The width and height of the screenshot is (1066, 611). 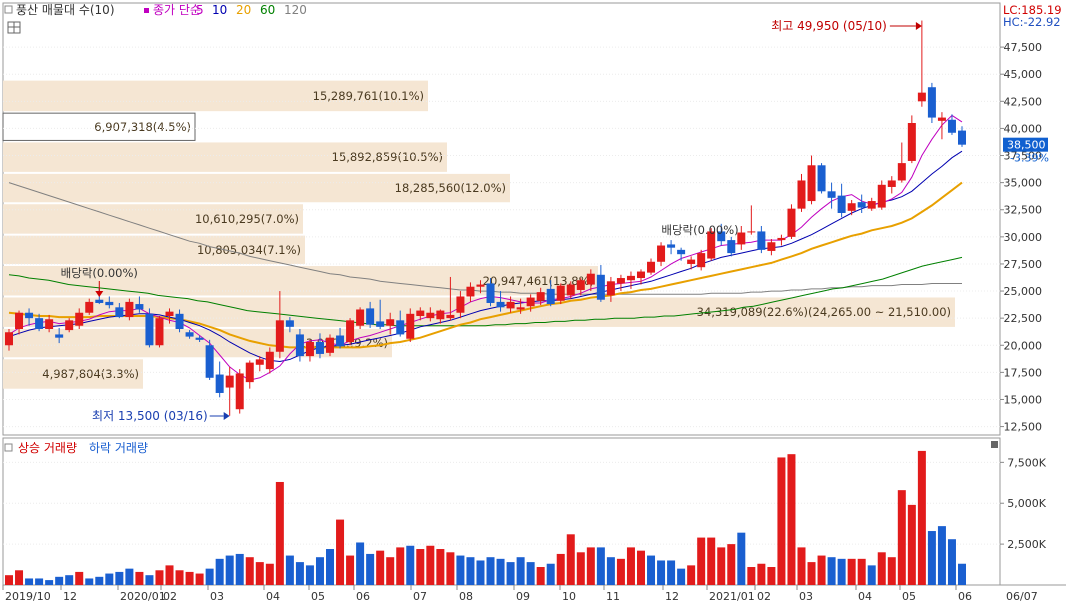 What do you see at coordinates (219, 10) in the screenshot?
I see `legend-ma-period: 10` at bounding box center [219, 10].